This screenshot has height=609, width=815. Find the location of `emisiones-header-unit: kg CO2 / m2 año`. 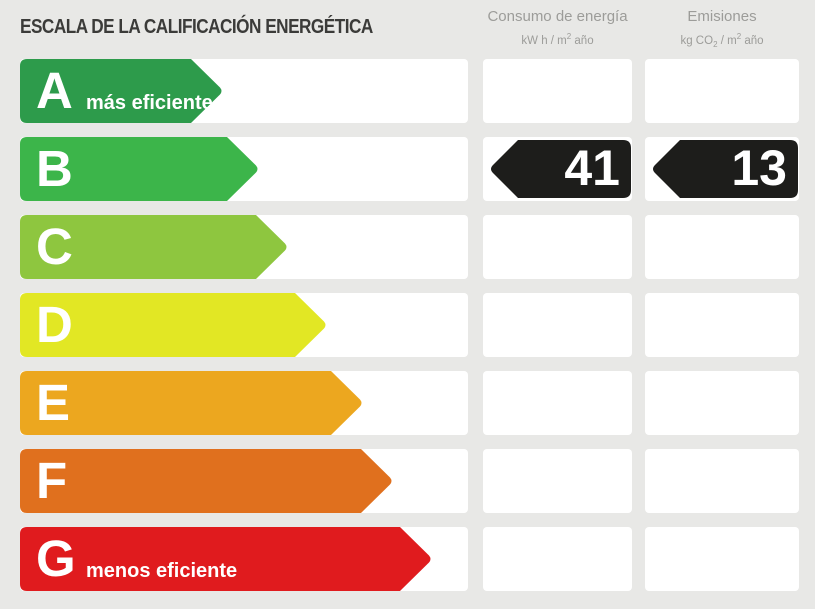

emisiones-header-unit: kg CO2 / m2 año is located at coordinates (722, 41).